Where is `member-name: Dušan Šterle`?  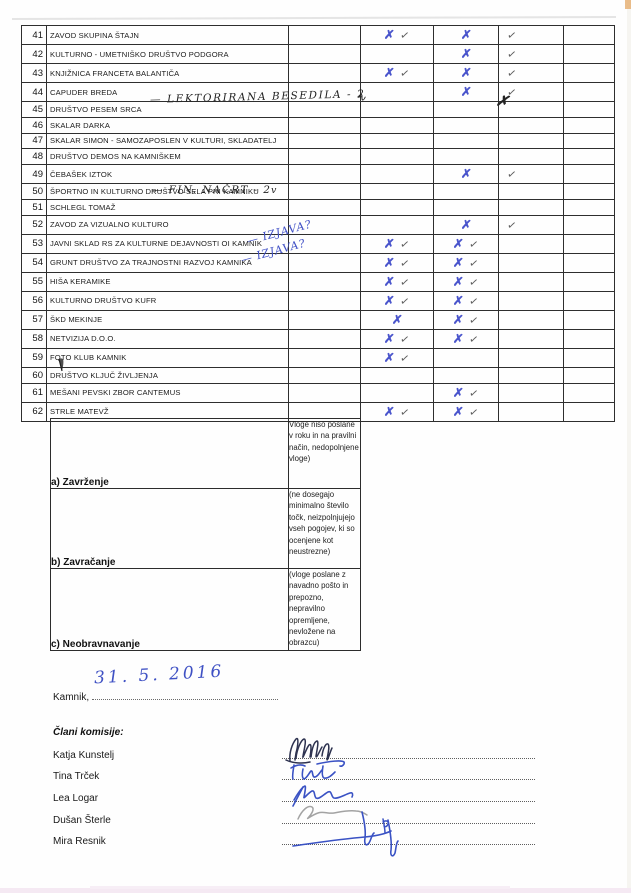
member-name: Dušan Šterle is located at coordinates (82, 820).